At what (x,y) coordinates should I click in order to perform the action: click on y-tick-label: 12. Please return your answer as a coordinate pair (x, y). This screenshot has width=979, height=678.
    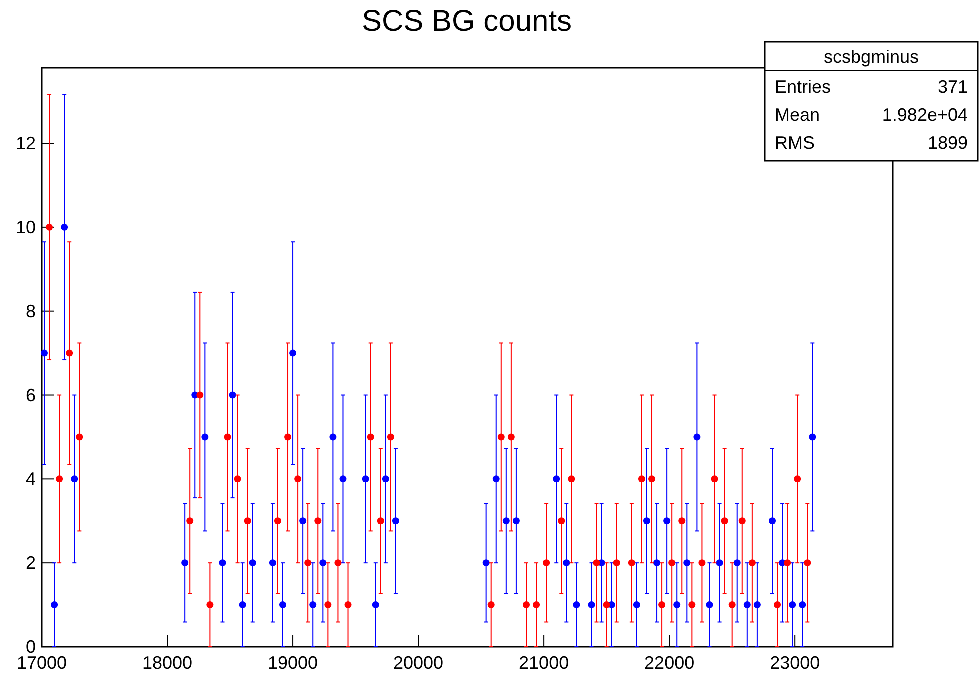
    Looking at the image, I should click on (26, 144).